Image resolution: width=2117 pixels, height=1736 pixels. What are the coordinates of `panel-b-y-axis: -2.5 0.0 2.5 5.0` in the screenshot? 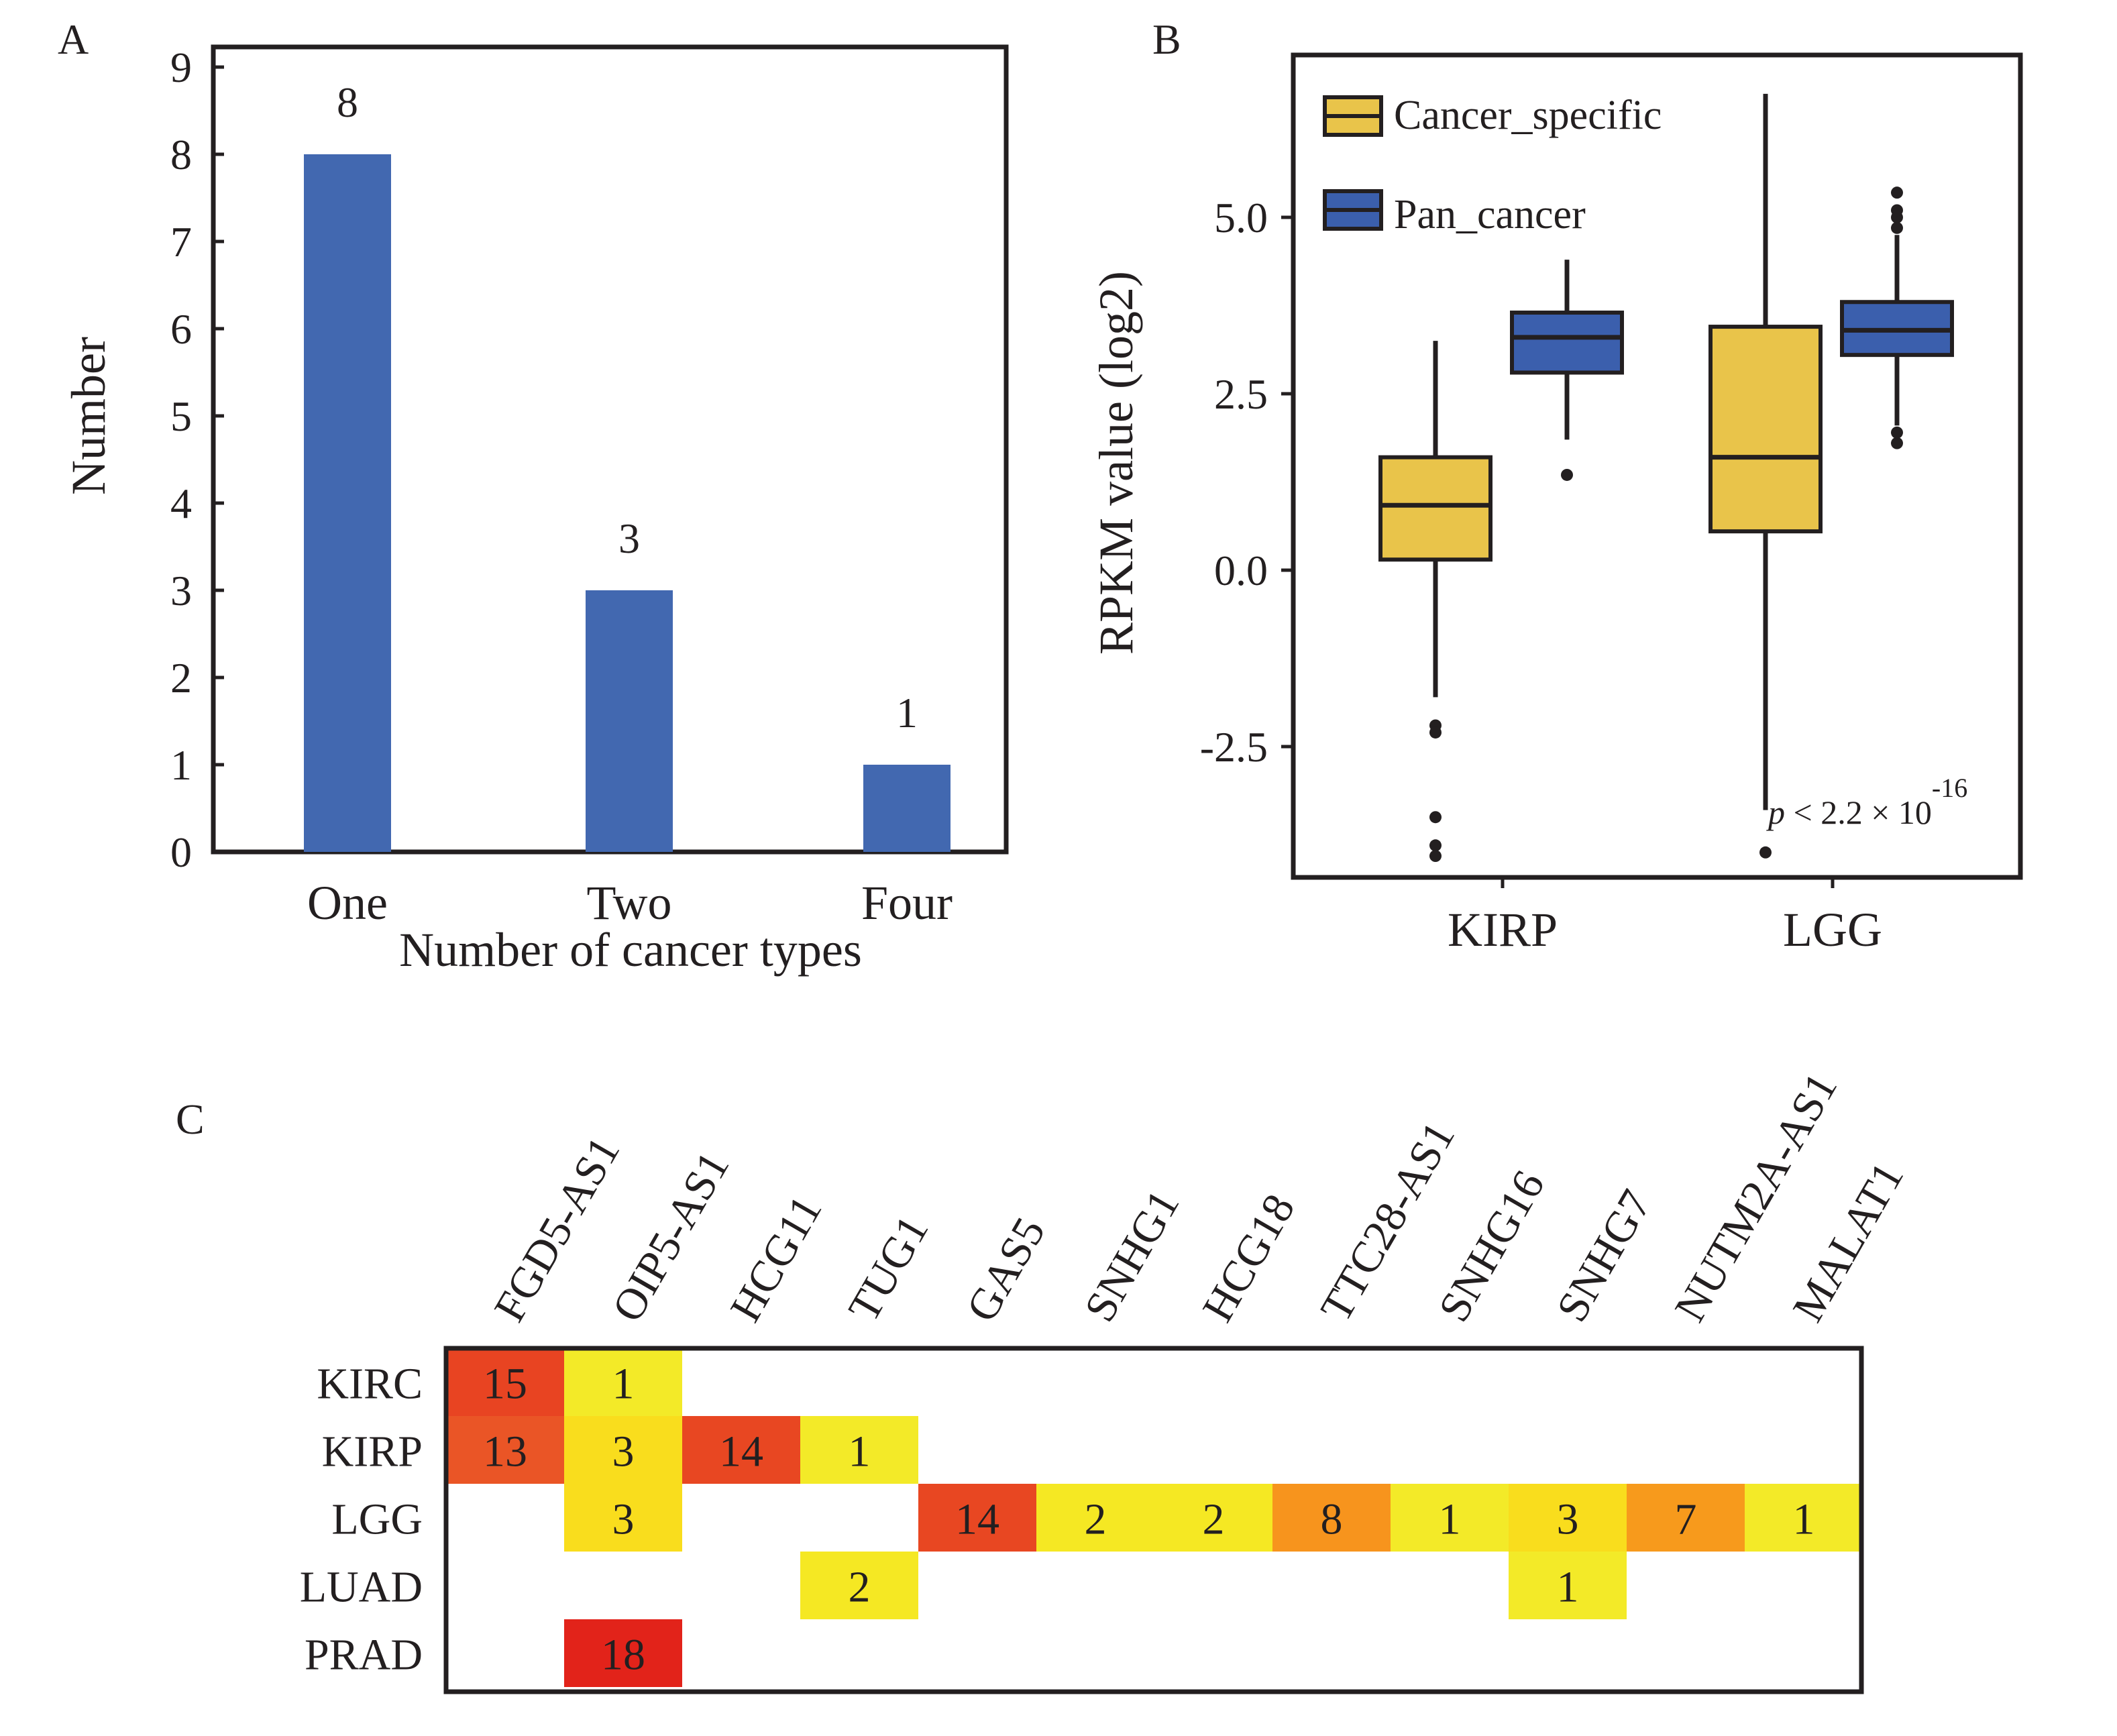 It's located at (1246, 482).